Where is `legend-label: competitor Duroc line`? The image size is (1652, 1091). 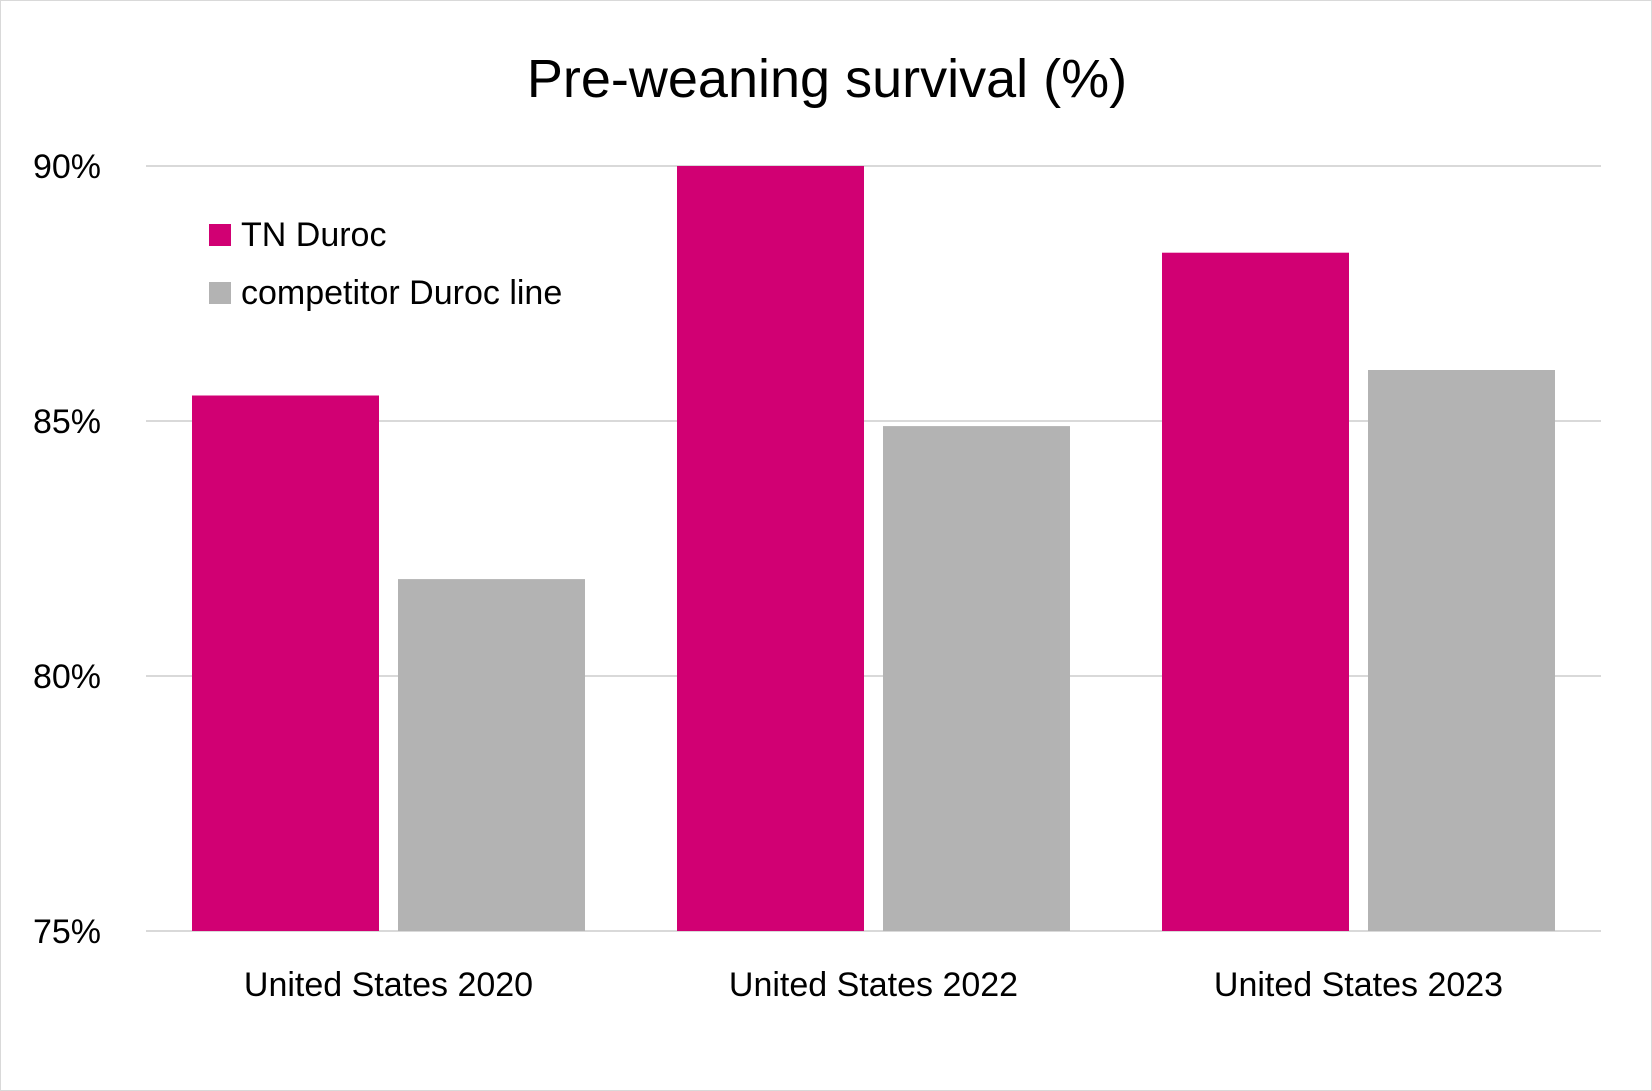 legend-label: competitor Duroc line is located at coordinates (401, 293).